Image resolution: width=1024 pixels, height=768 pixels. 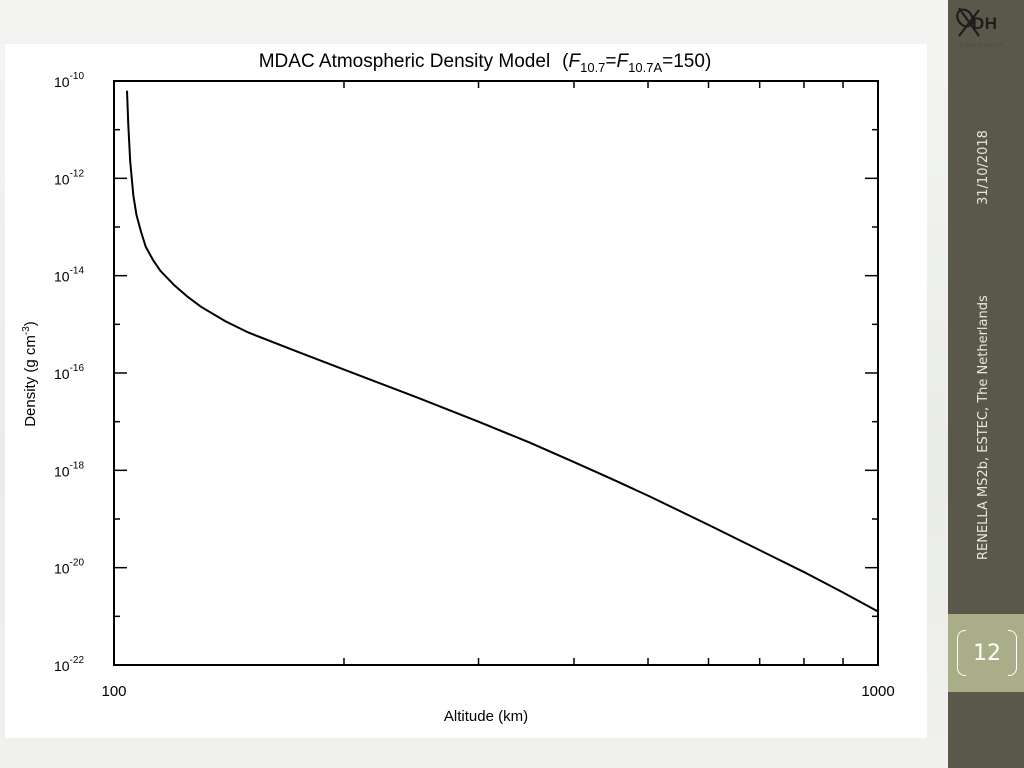 I want to click on slide-sidebar, so click(x=986, y=384).